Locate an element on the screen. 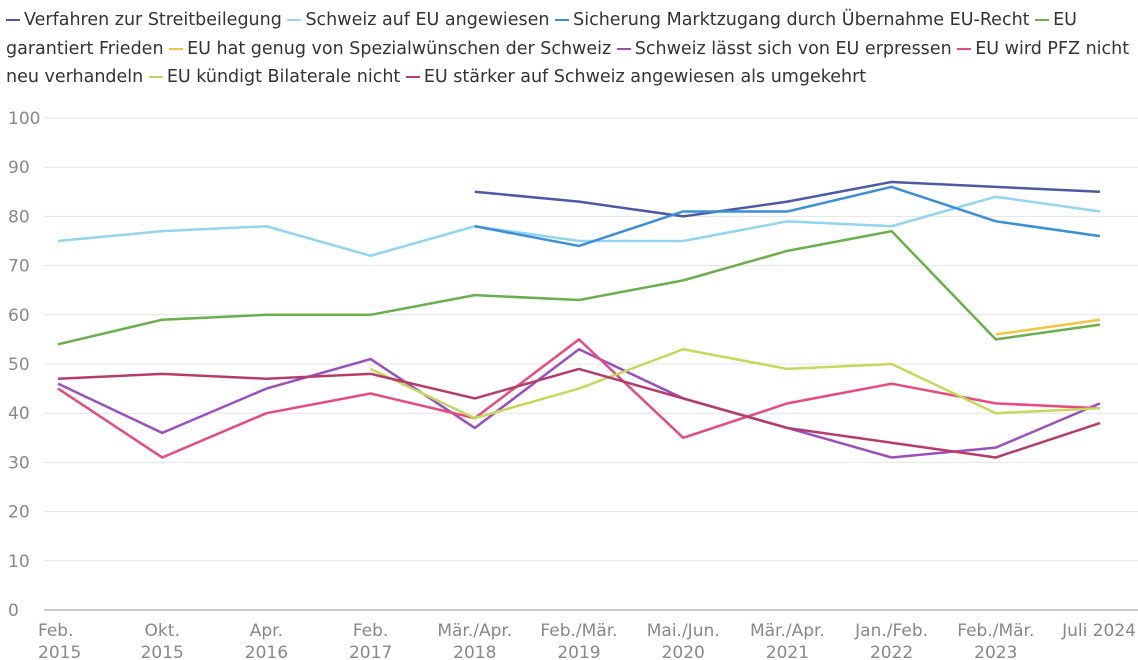  y-tick-label: 70 is located at coordinates (19, 267).